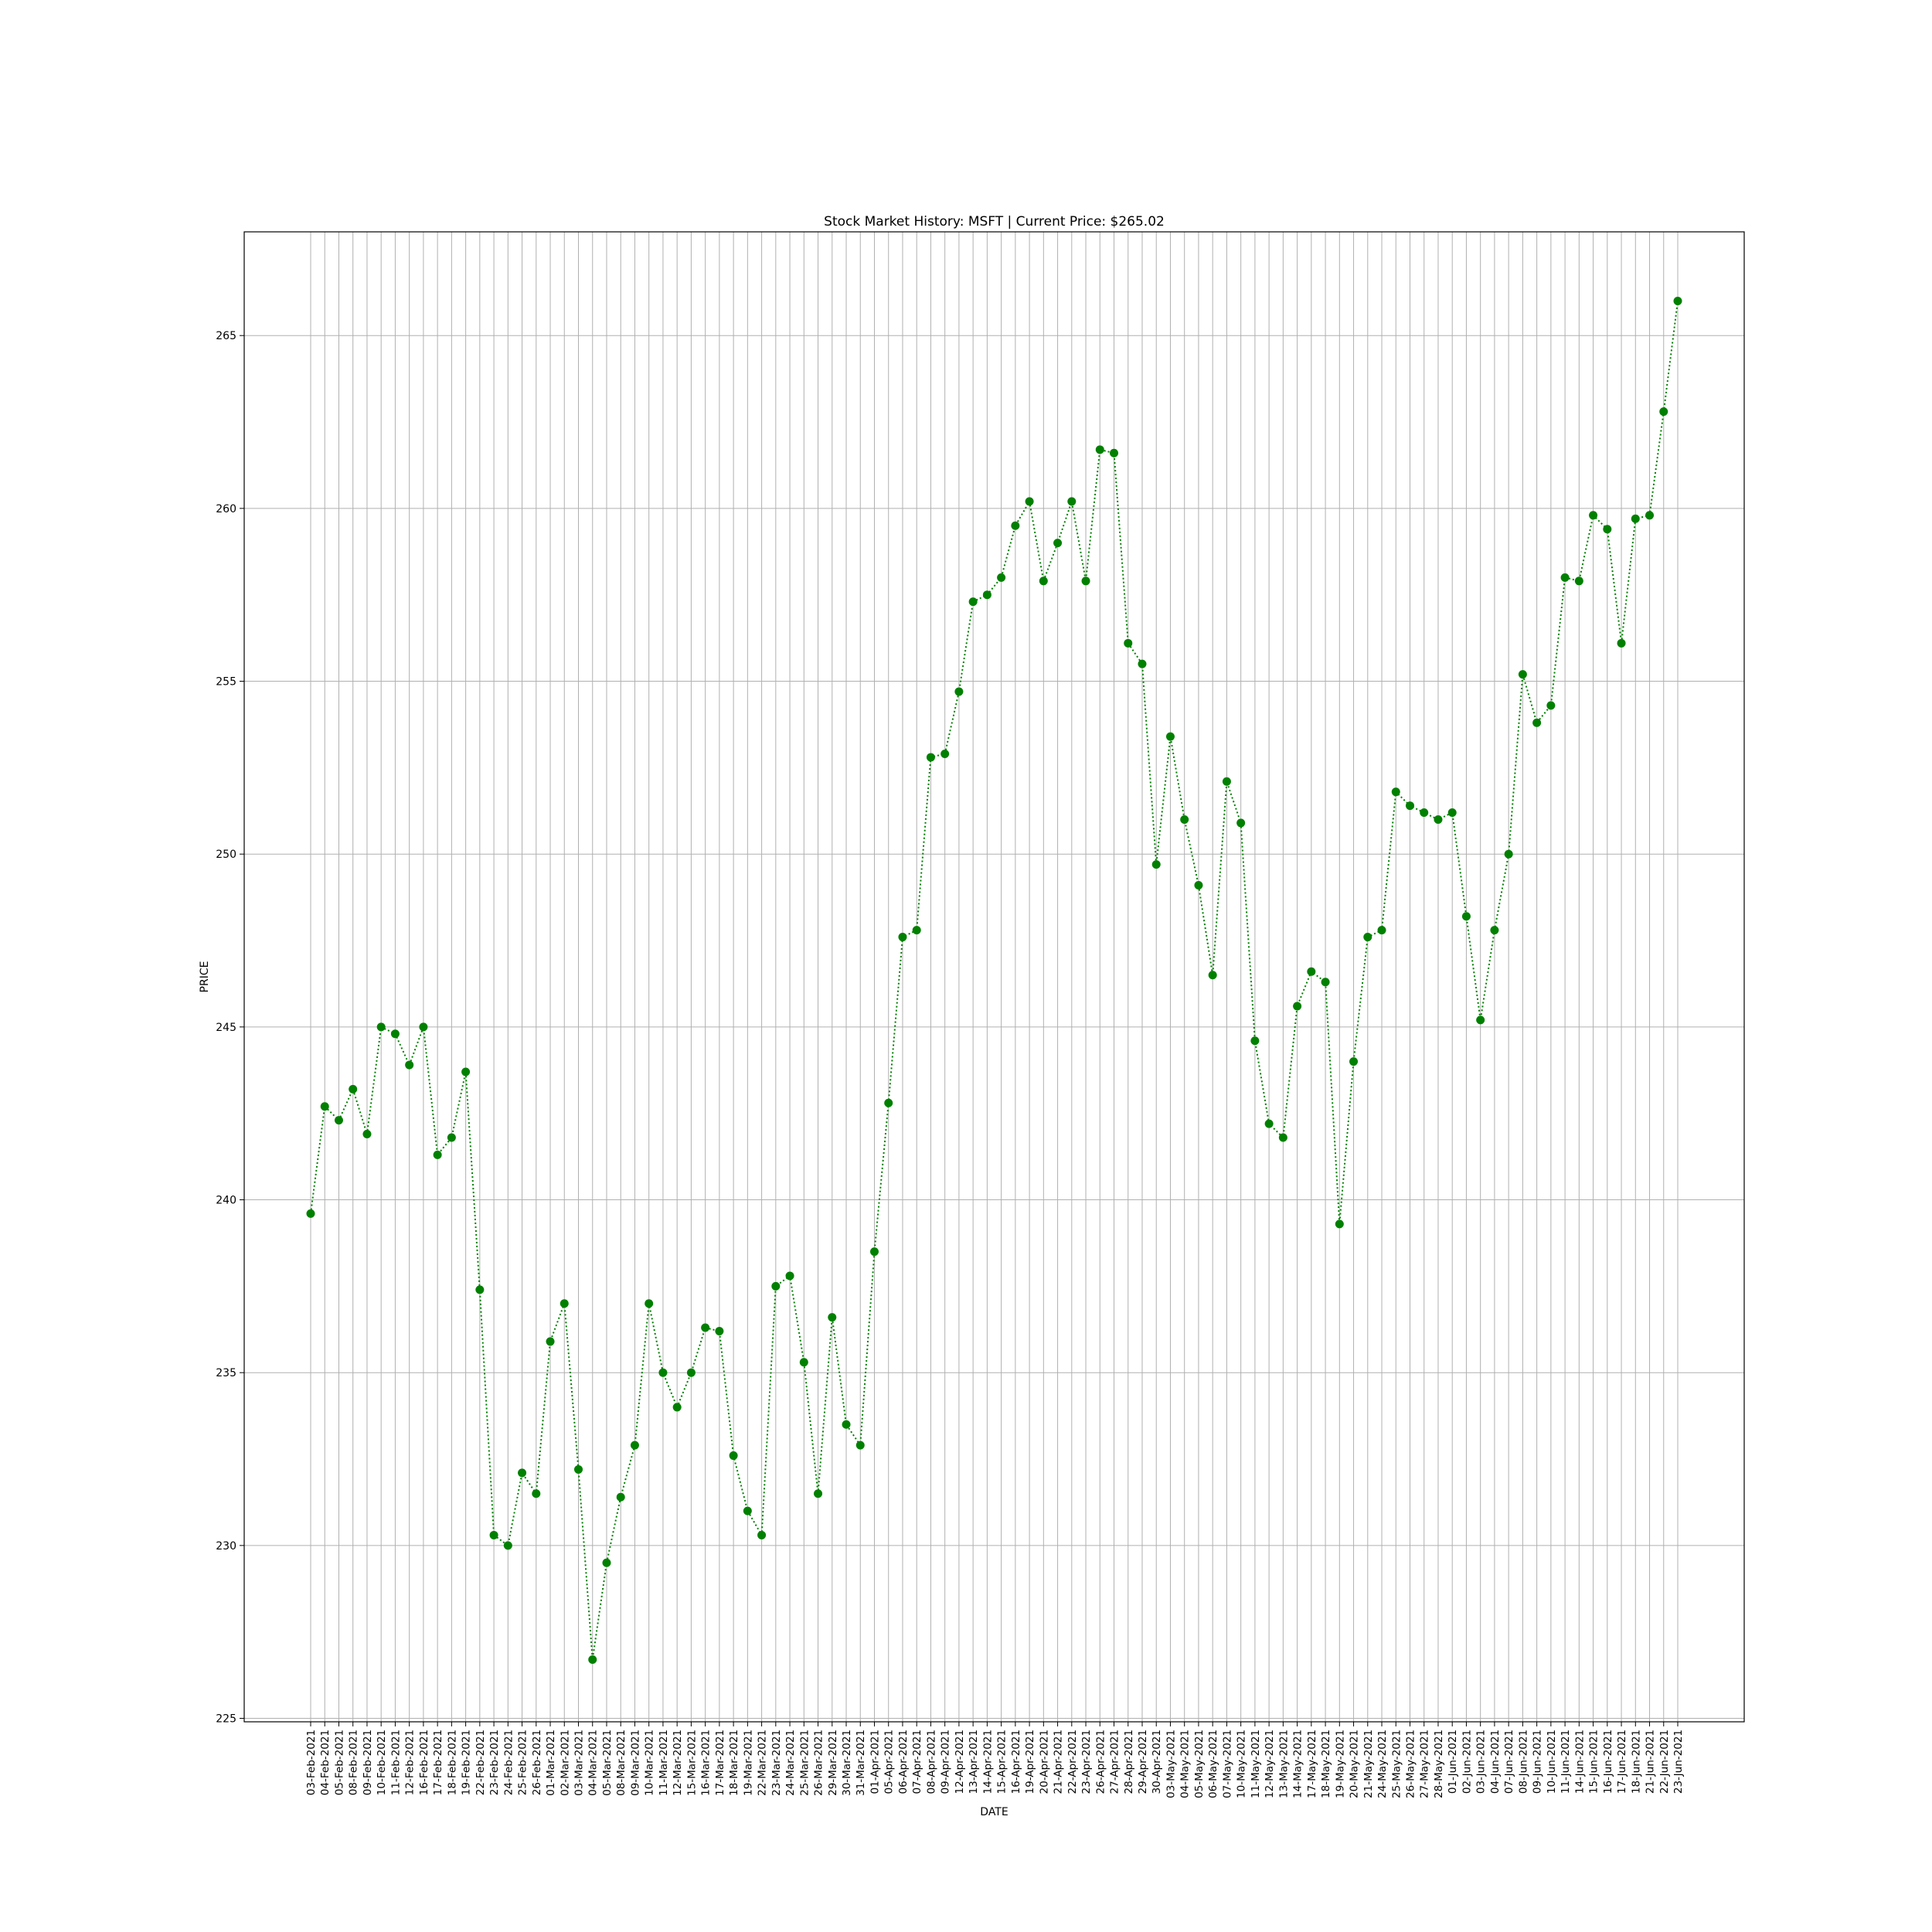 This screenshot has width=1932, height=1932. What do you see at coordinates (692, 1763) in the screenshot?
I see `x-tick-label: 15-Mar-2021` at bounding box center [692, 1763].